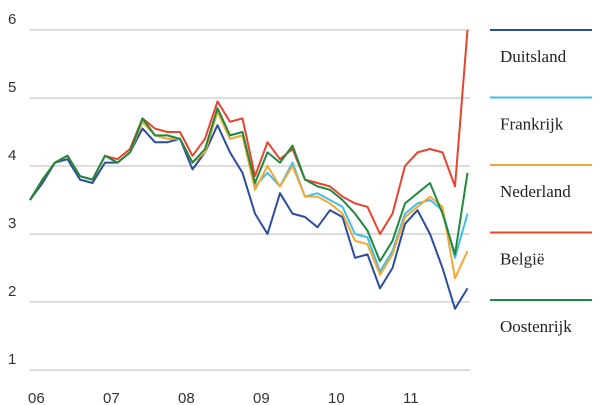 This screenshot has width=599, height=405. What do you see at coordinates (12, 223) in the screenshot?
I see `y-tick-label: 3` at bounding box center [12, 223].